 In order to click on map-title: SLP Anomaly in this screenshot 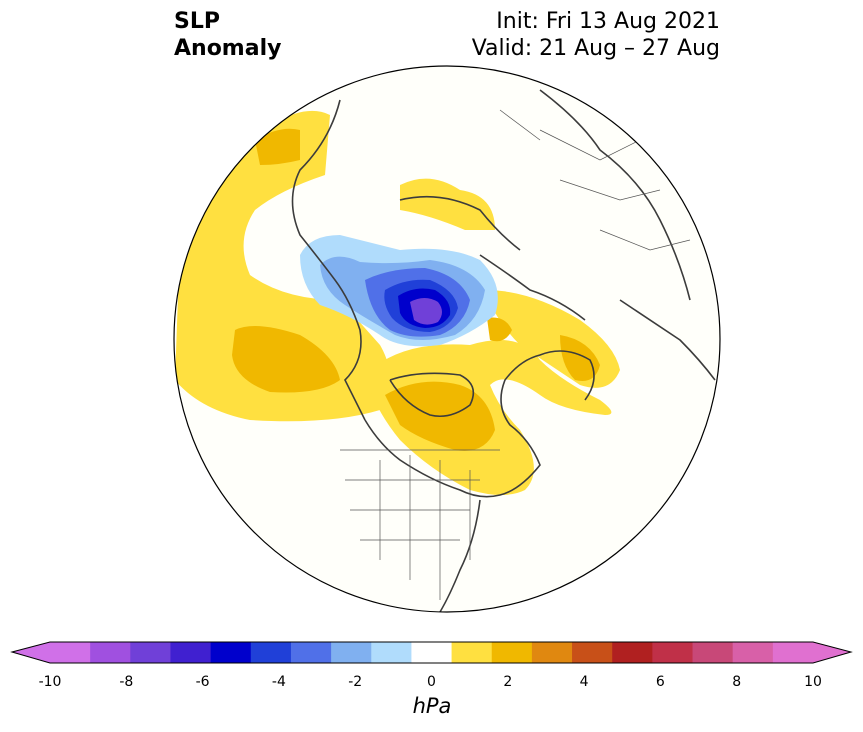, I will do `click(227, 35)`.